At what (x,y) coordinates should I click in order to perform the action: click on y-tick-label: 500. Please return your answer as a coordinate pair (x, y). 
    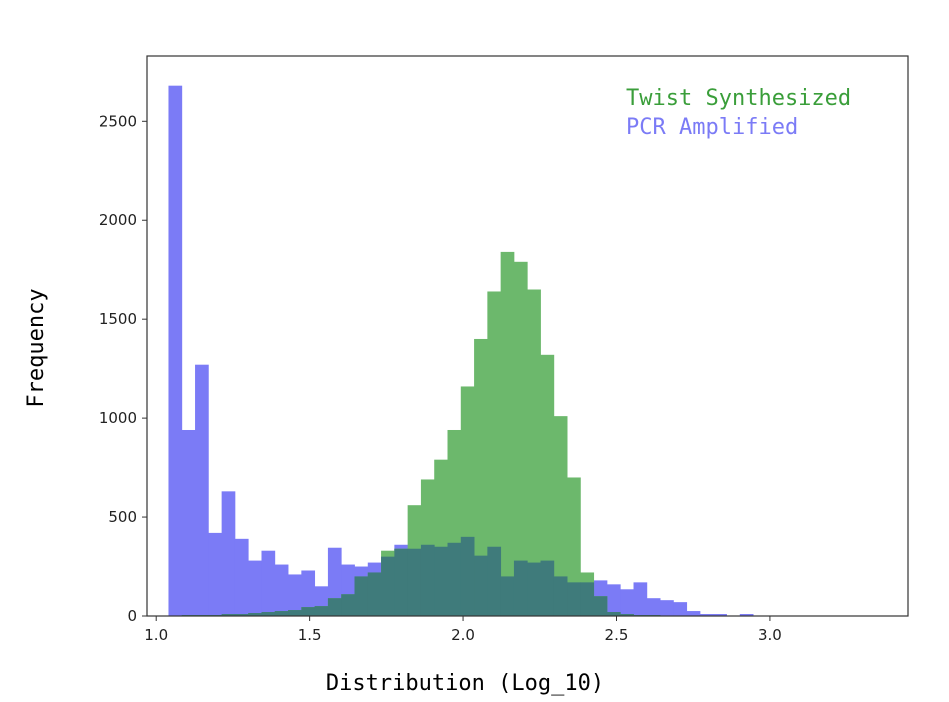
    Looking at the image, I should click on (122, 517).